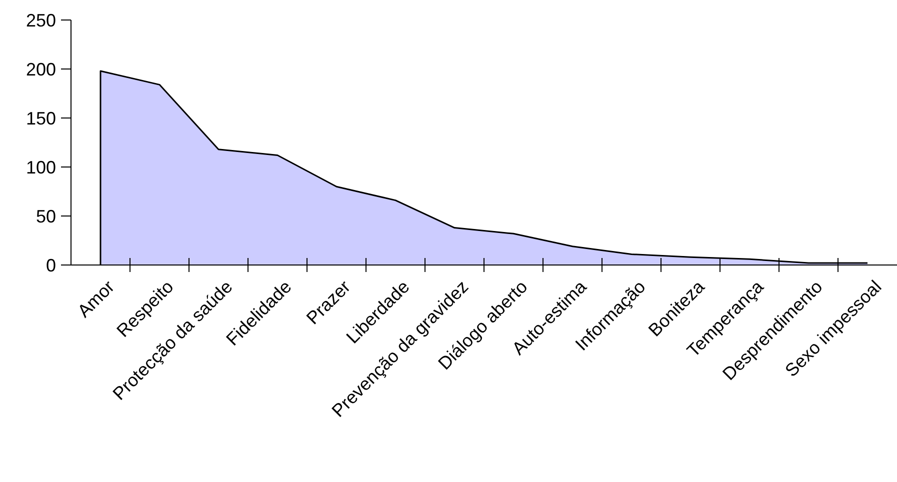 Image resolution: width=897 pixels, height=482 pixels. I want to click on y-tick-label: 250, so click(41, 20).